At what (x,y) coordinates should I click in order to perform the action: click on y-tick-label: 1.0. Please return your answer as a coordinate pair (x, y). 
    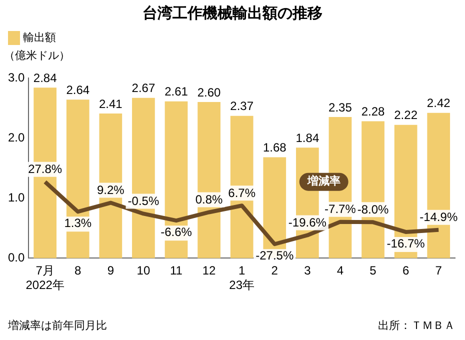
    Looking at the image, I should click on (16, 197).